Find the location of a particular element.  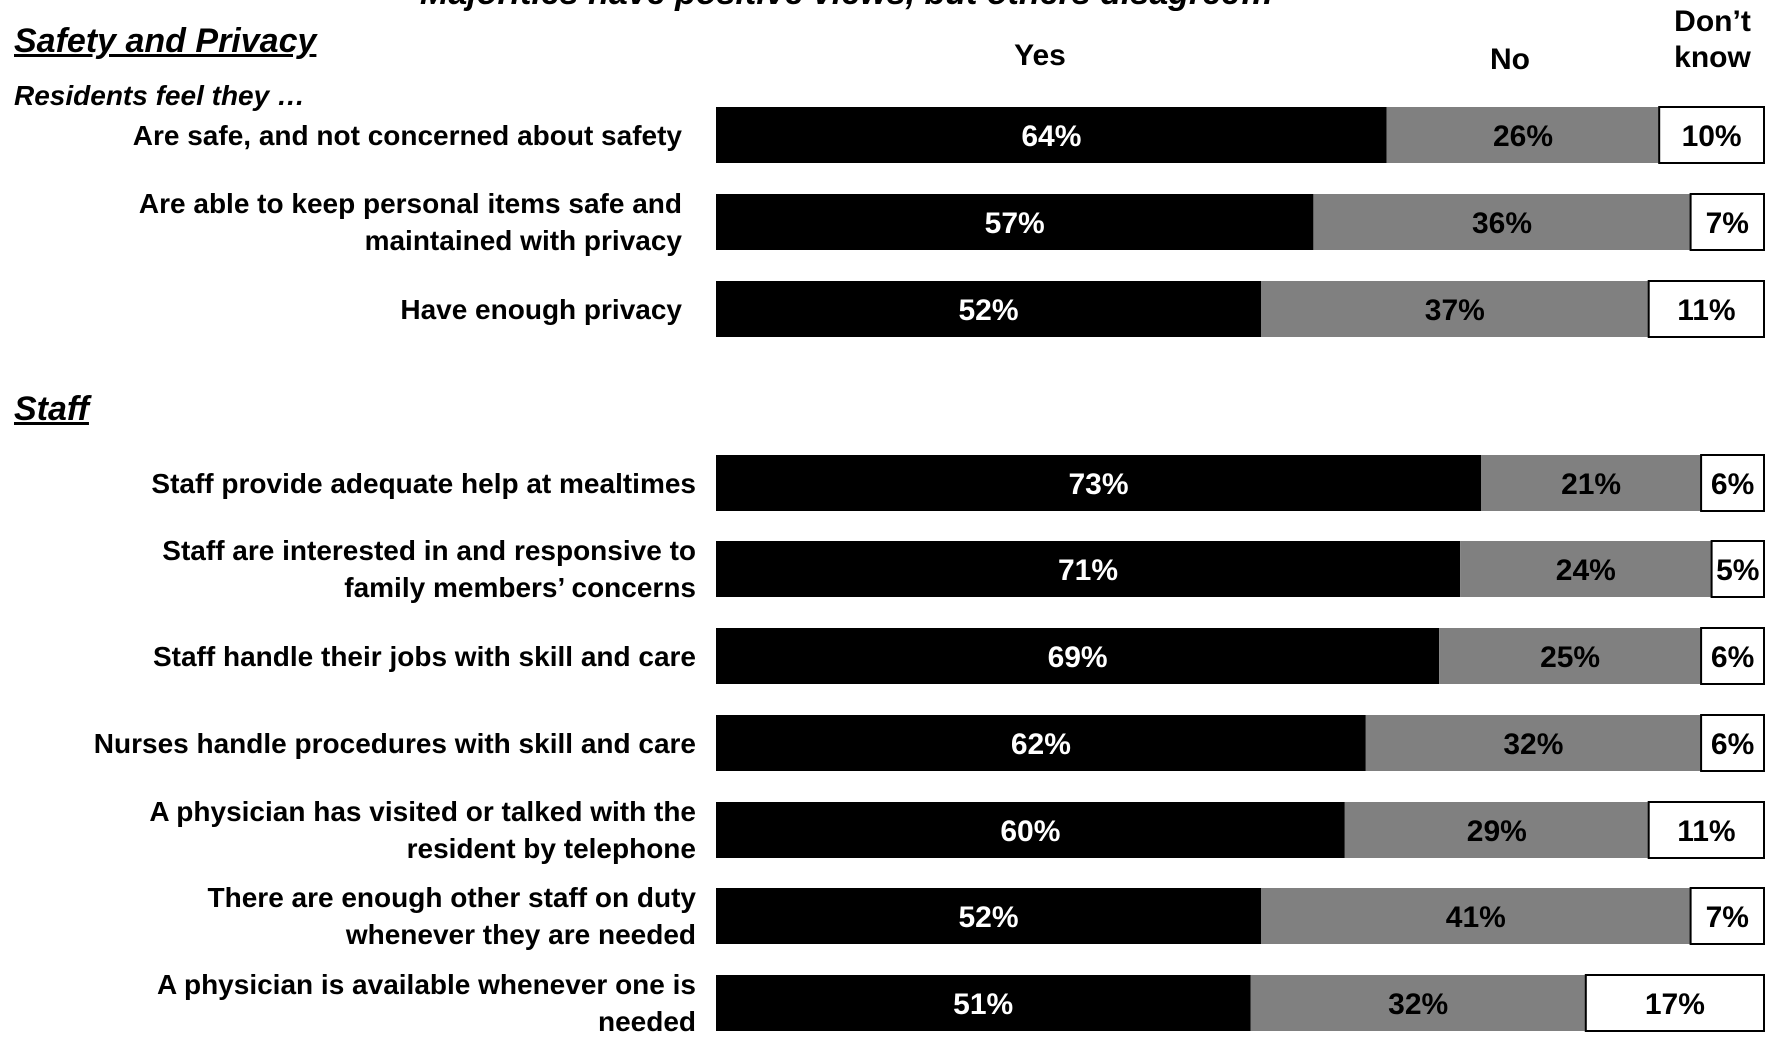

data-label-yes: 73% is located at coordinates (1098, 484).